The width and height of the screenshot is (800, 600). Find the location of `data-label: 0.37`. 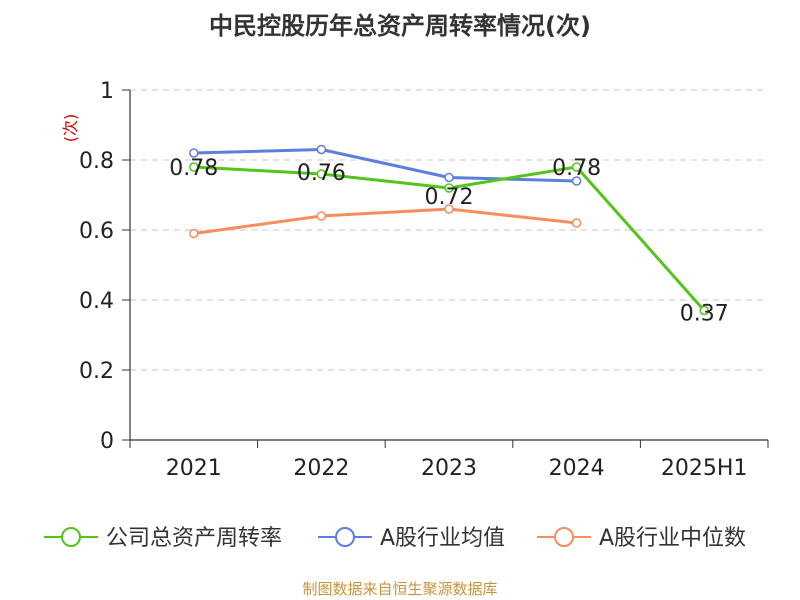

data-label: 0.37 is located at coordinates (704, 314).